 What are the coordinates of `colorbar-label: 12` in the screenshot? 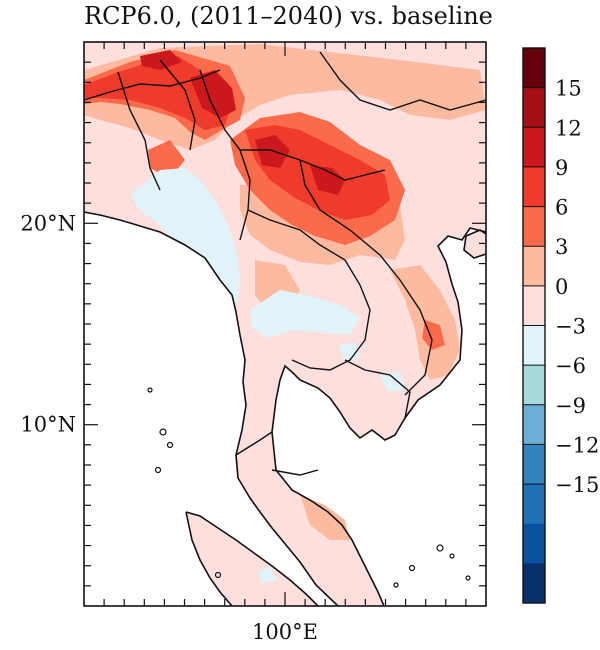 It's located at (568, 128).